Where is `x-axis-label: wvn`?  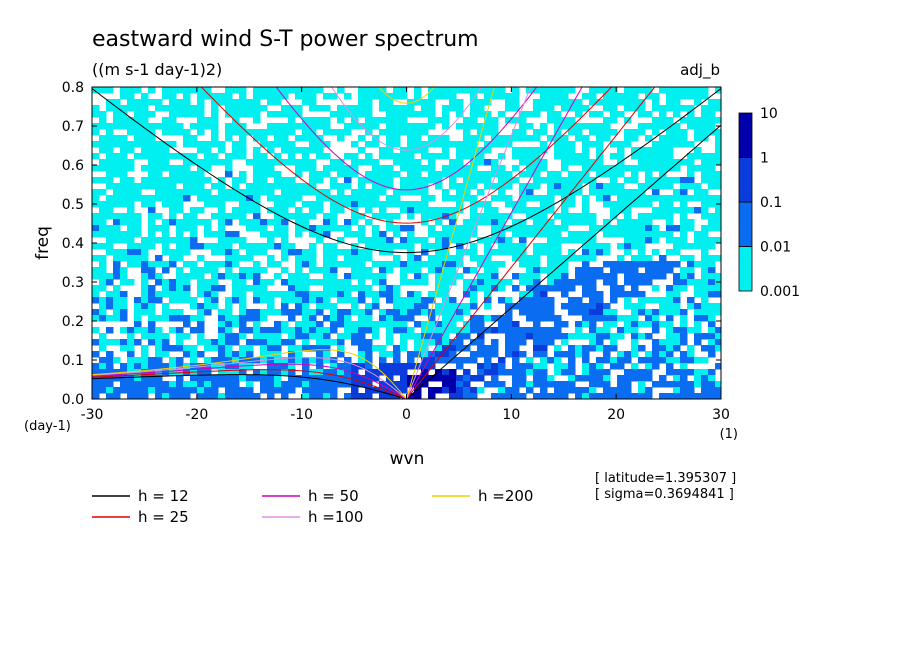
x-axis-label: wvn is located at coordinates (407, 459).